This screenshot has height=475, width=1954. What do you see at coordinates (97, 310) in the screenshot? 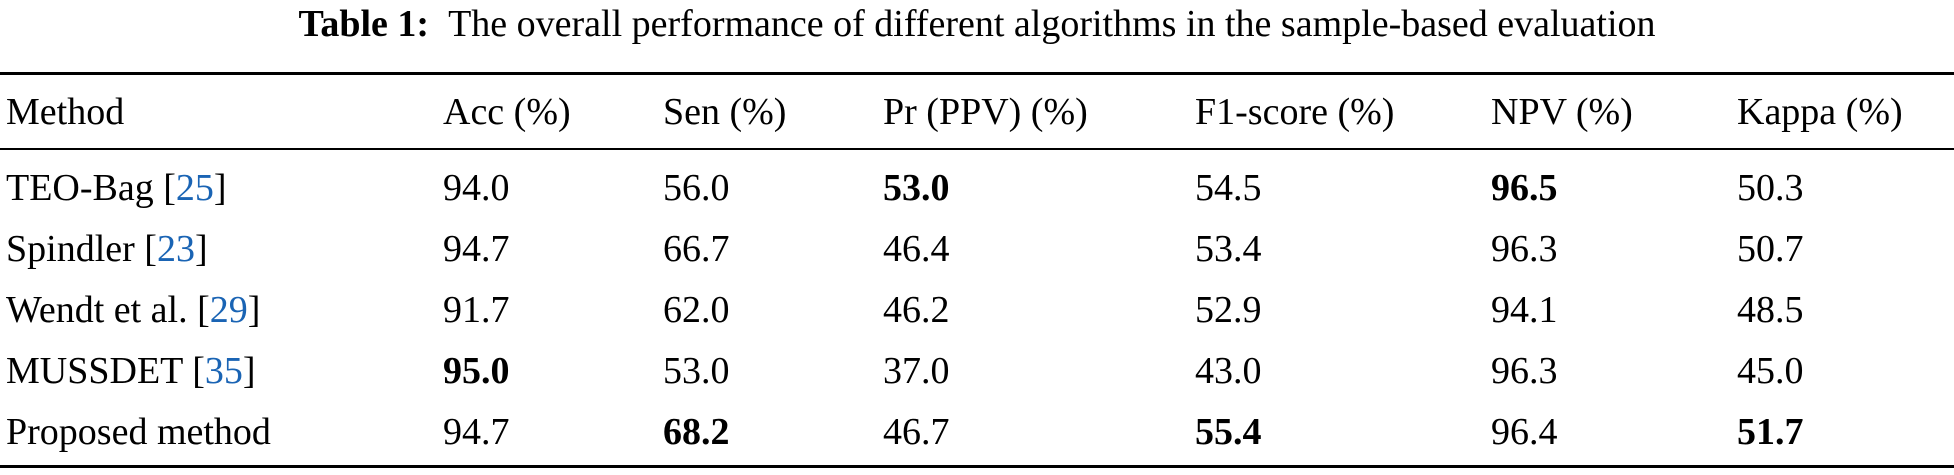
I see `method-name: Wendt et al.` at bounding box center [97, 310].